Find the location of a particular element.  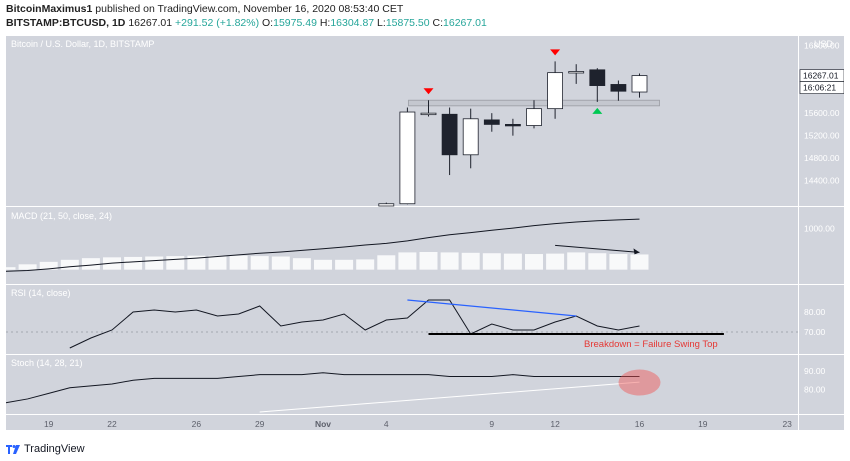

stoch-tick-label: 80.00 is located at coordinates (815, 390).